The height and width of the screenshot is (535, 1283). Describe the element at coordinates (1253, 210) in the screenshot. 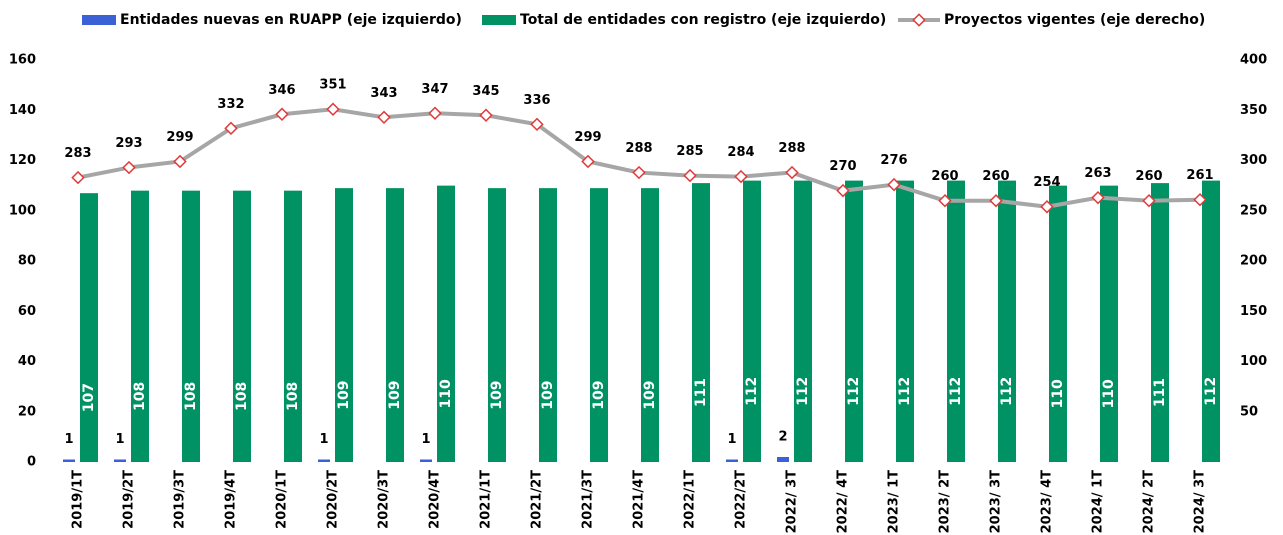

I see `y2-tick-label: 250` at that location.